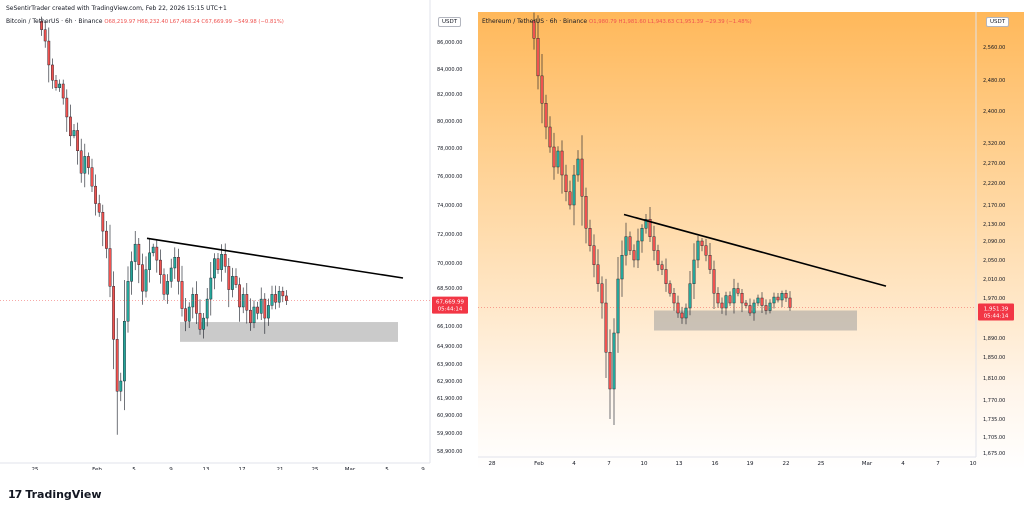 Image resolution: width=1024 pixels, height=513 pixels. What do you see at coordinates (35, 468) in the screenshot?
I see `time-tick-label: 25` at bounding box center [35, 468].